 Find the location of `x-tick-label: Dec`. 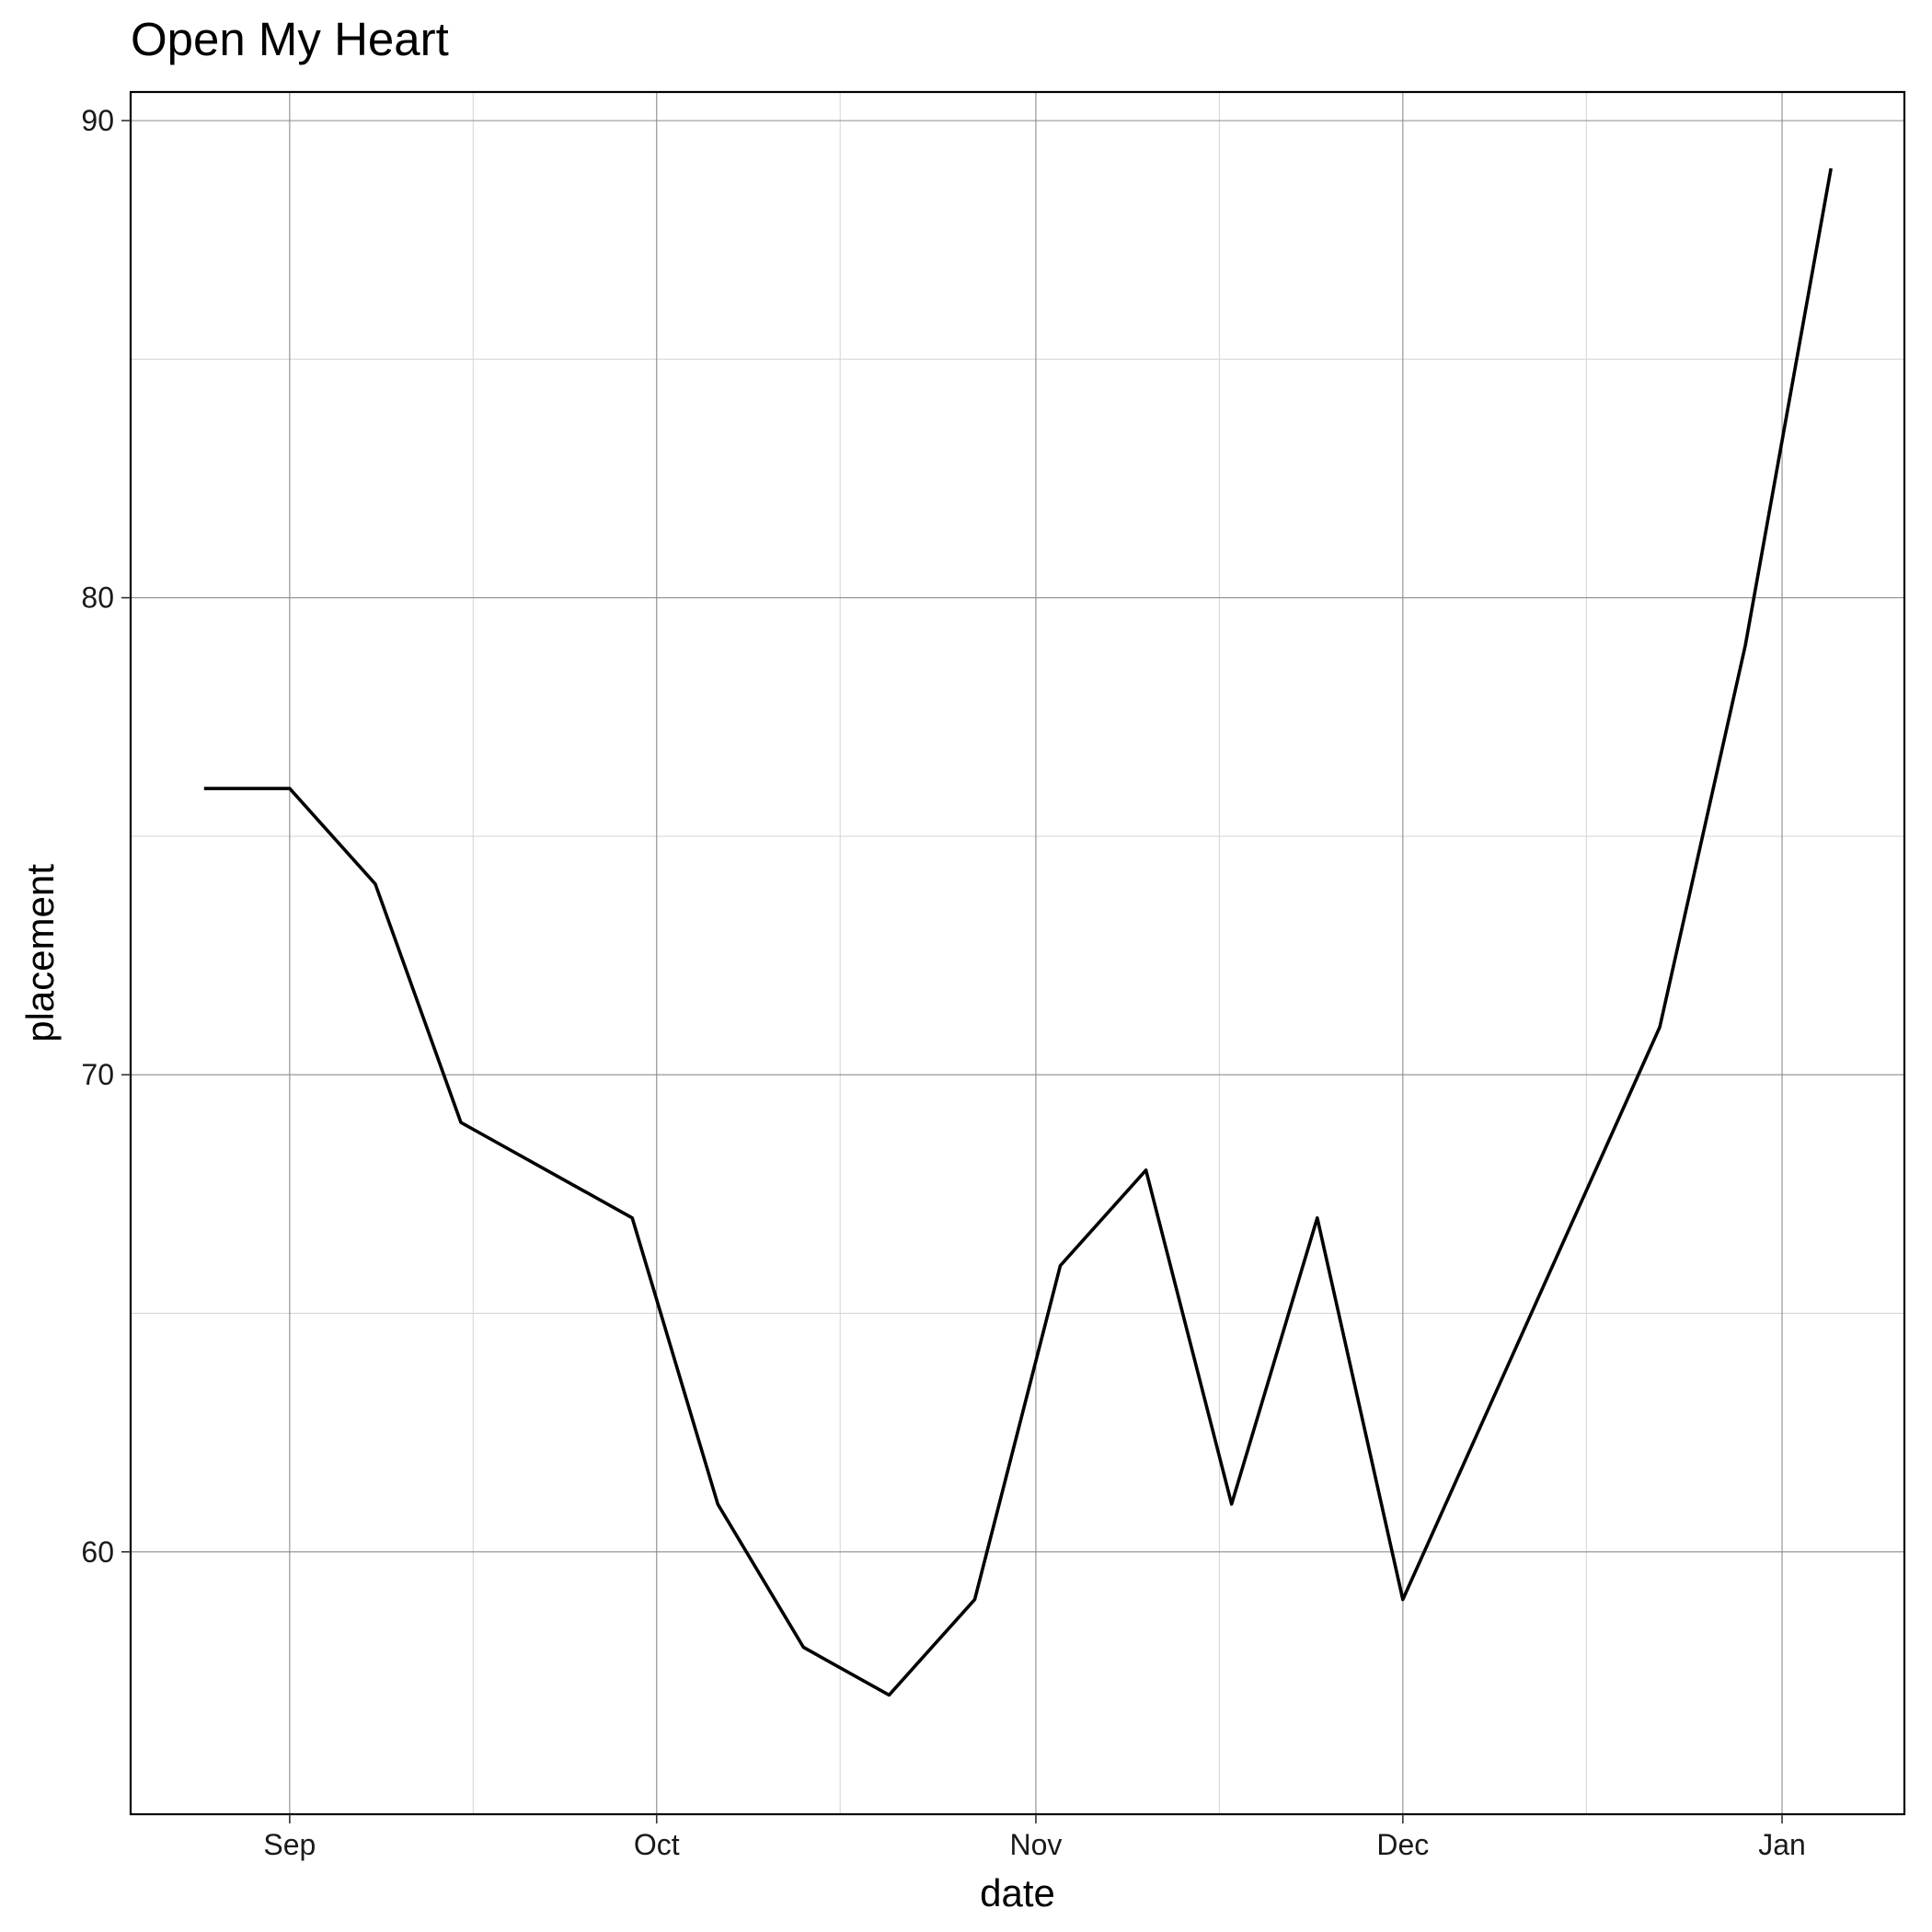

x-tick-label: Dec is located at coordinates (1402, 1844).